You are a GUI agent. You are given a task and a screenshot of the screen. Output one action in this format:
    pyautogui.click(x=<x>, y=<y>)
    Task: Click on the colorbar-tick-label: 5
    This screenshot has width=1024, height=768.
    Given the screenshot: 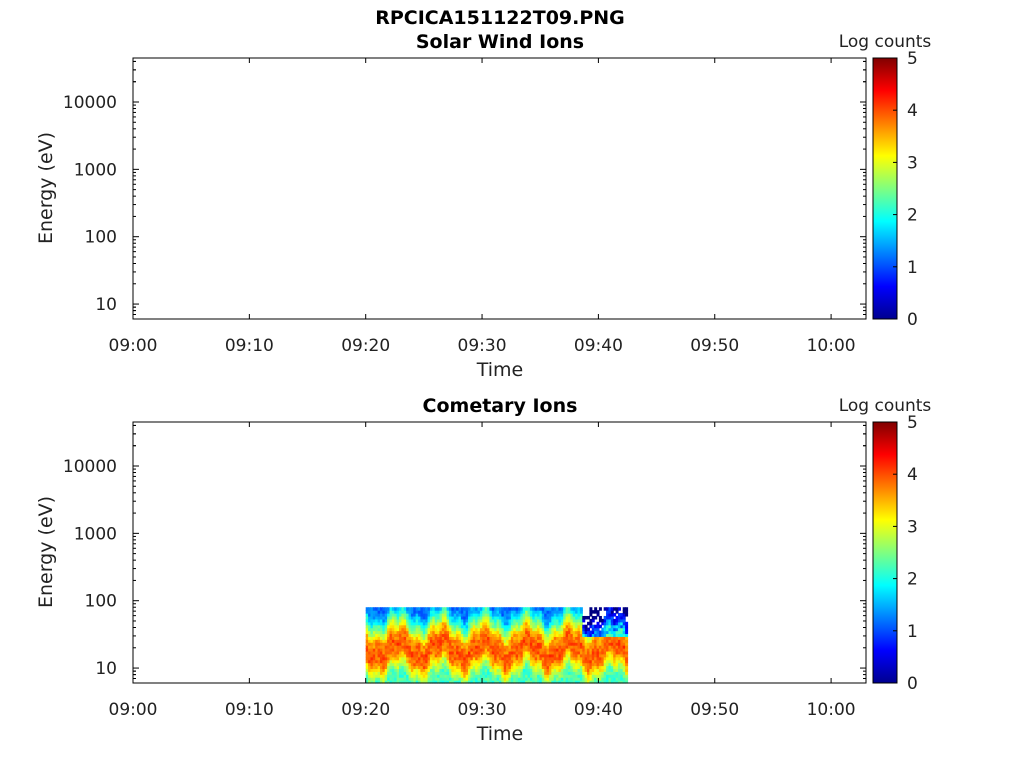 What is the action you would take?
    pyautogui.click(x=912, y=59)
    